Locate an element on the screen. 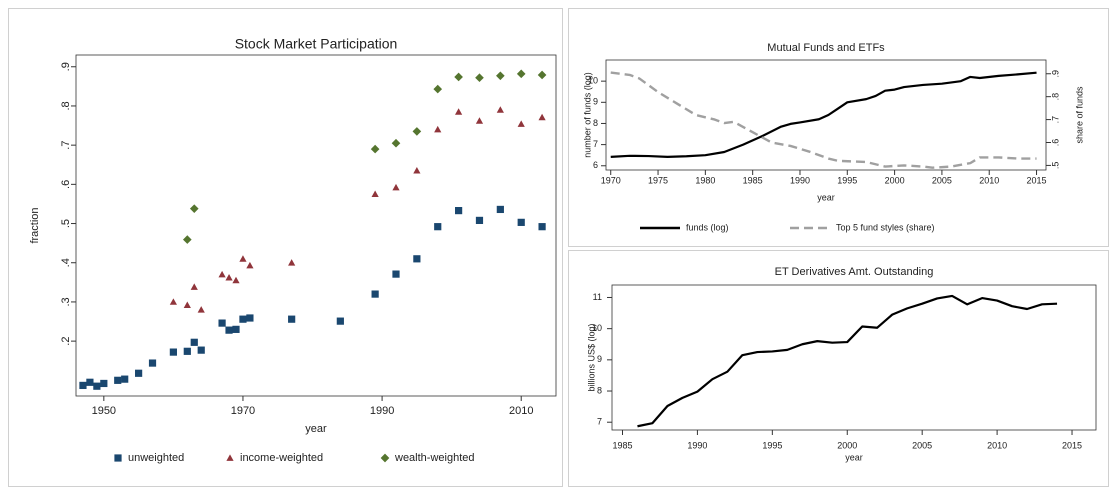  y-tick-label: .3 is located at coordinates (66, 301).